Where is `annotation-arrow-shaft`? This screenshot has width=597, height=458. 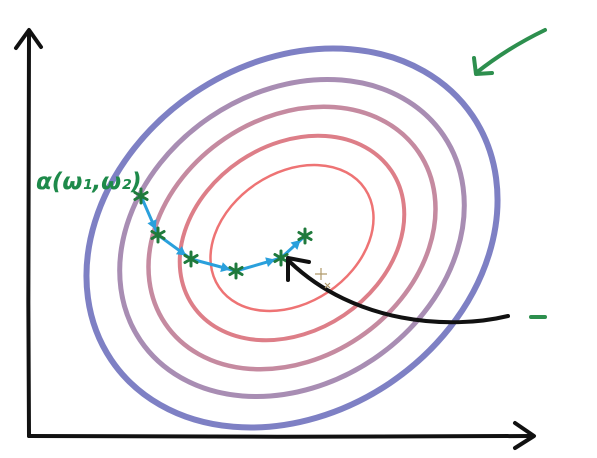 annotation-arrow-shaft is located at coordinates (510, 51).